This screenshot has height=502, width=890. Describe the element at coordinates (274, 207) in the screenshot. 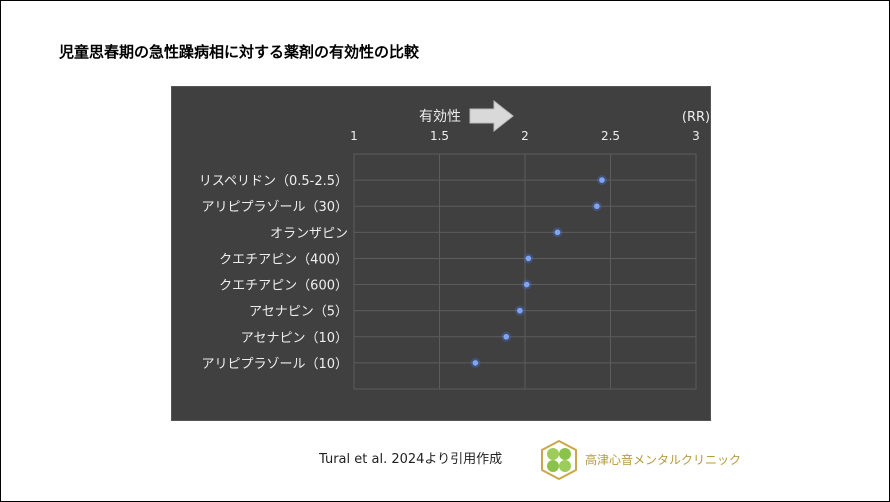

I see `y-category-label: アリピプラゾール（30）` at that location.